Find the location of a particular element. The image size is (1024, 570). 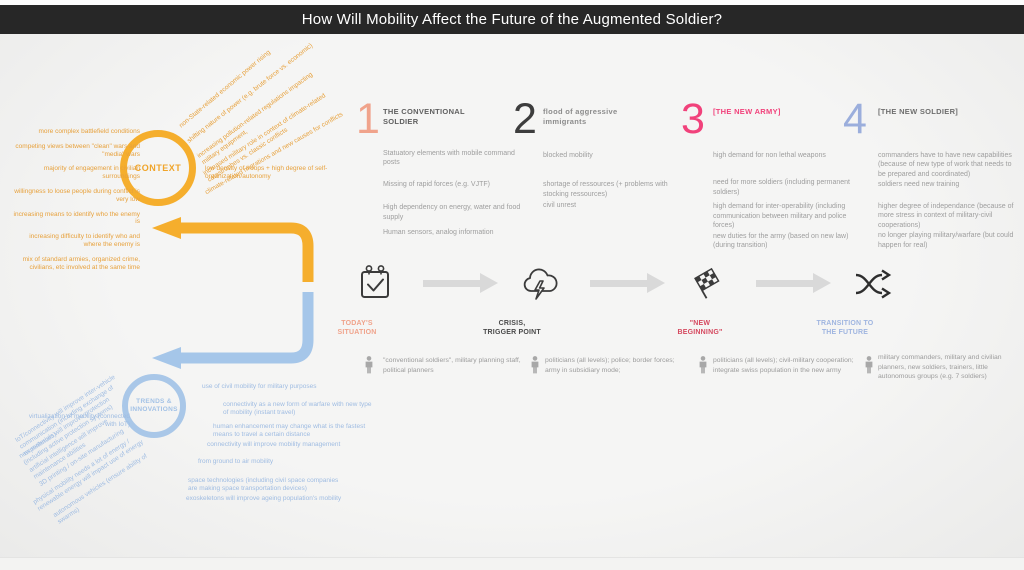

shuffle-icon is located at coordinates (873, 284).